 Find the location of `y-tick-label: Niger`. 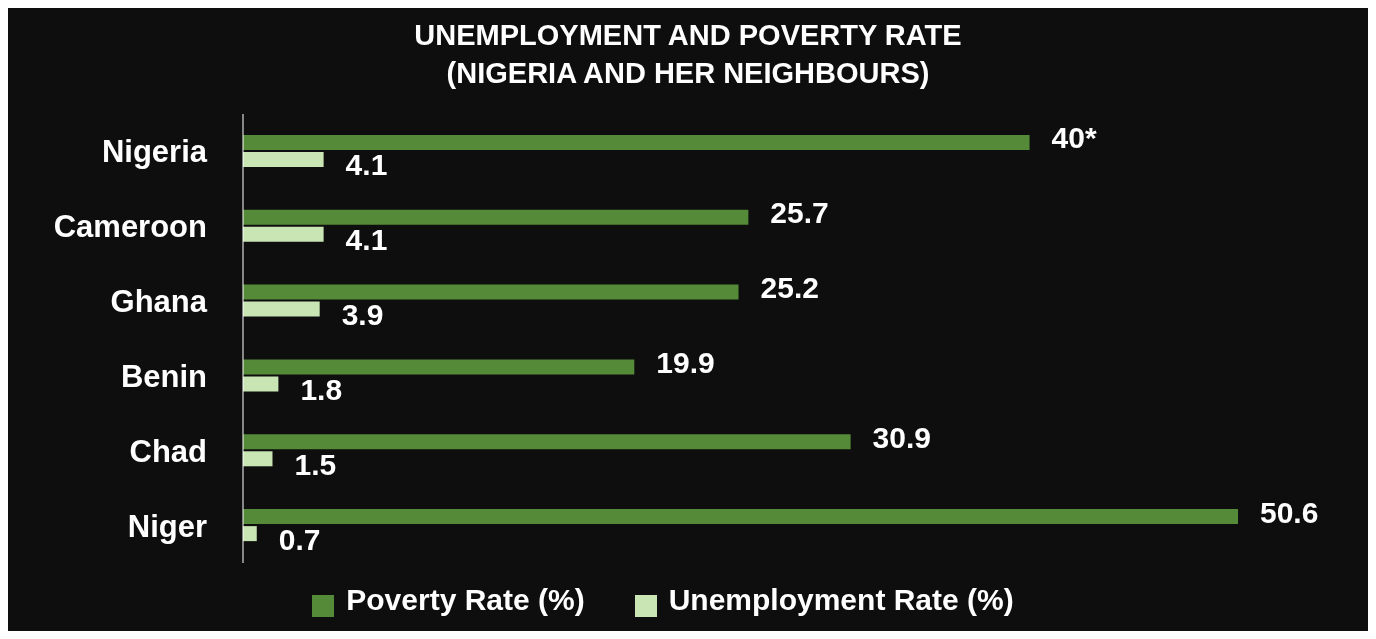

y-tick-label: Niger is located at coordinates (167, 526).